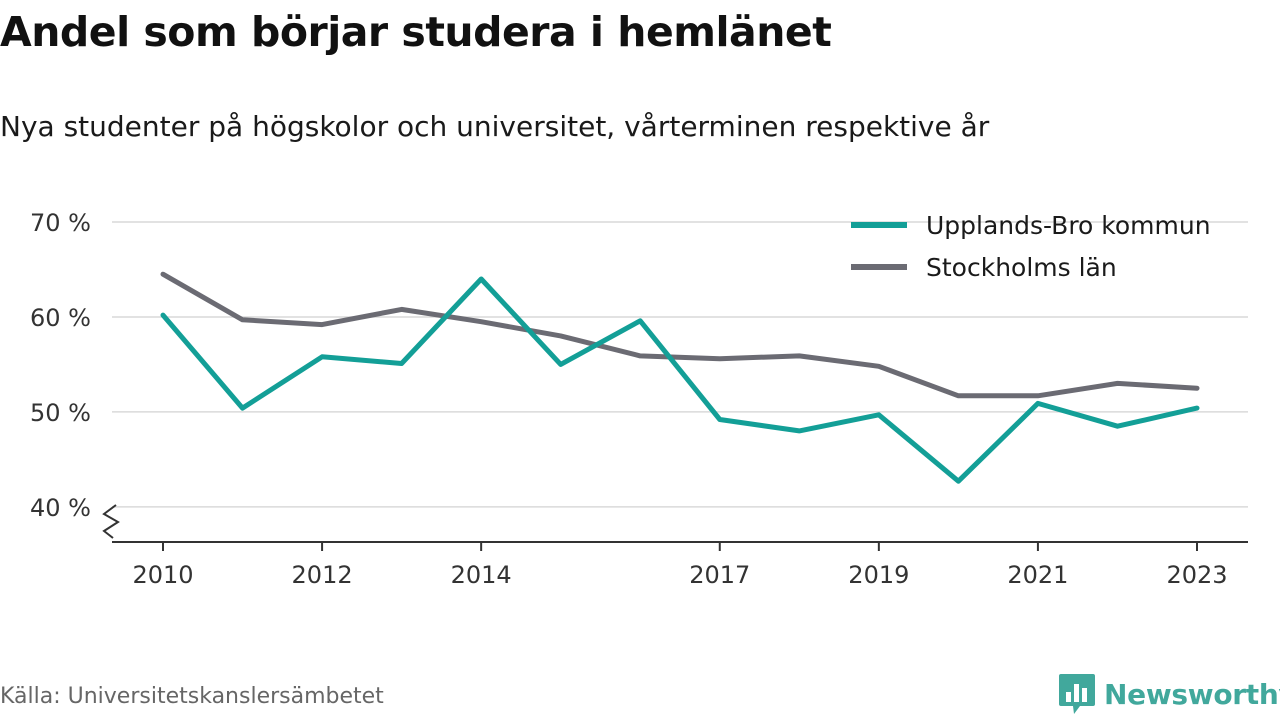 The width and height of the screenshot is (1280, 720). Describe the element at coordinates (416, 32) in the screenshot. I see `chart-title: Andel som börjar studera i hemlänet` at that location.